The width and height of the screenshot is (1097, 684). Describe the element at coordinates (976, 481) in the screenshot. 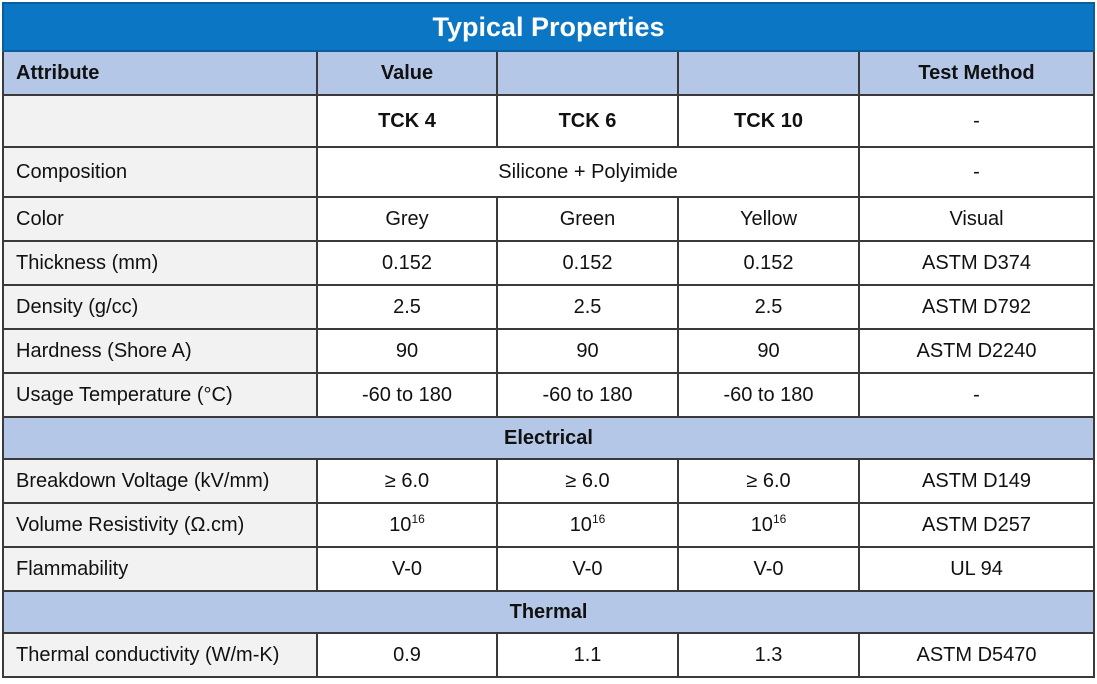

I see `cell-method: ASTM D149` at that location.